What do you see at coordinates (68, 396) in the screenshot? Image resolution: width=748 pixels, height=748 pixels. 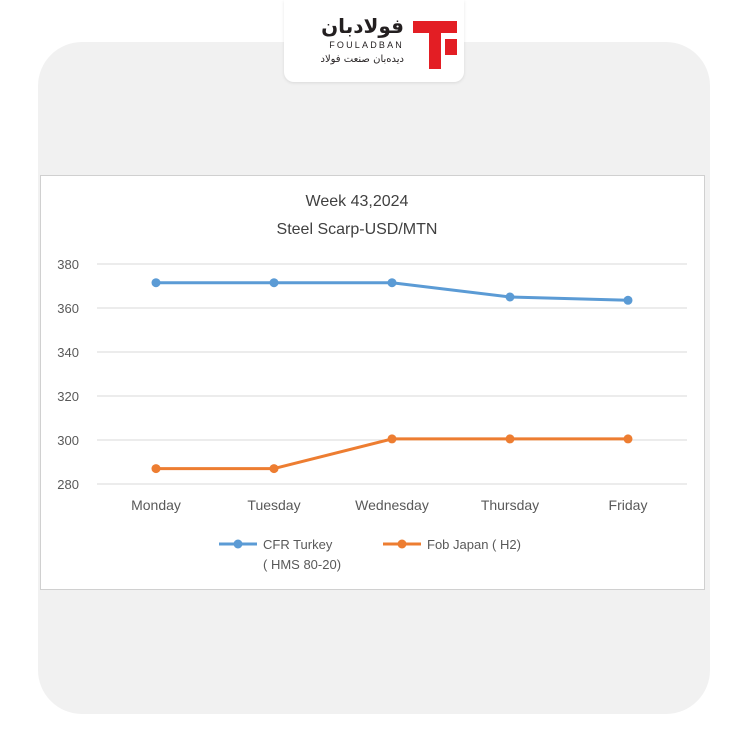 I see `y-tick-label: 320` at bounding box center [68, 396].